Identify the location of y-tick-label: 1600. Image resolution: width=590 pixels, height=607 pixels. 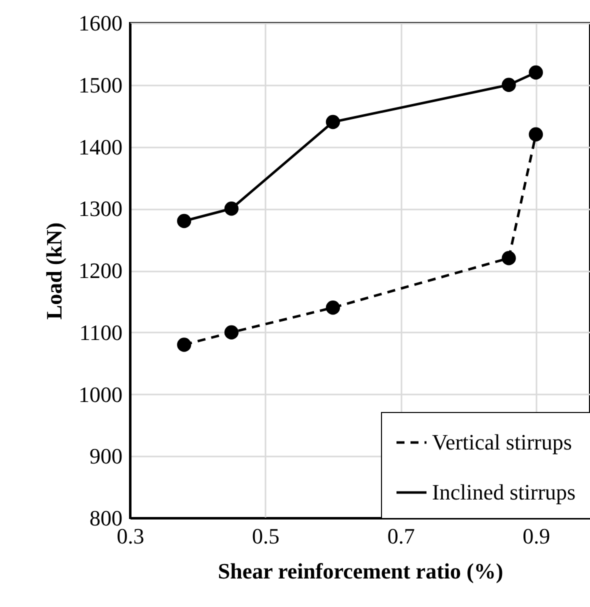
(100, 23).